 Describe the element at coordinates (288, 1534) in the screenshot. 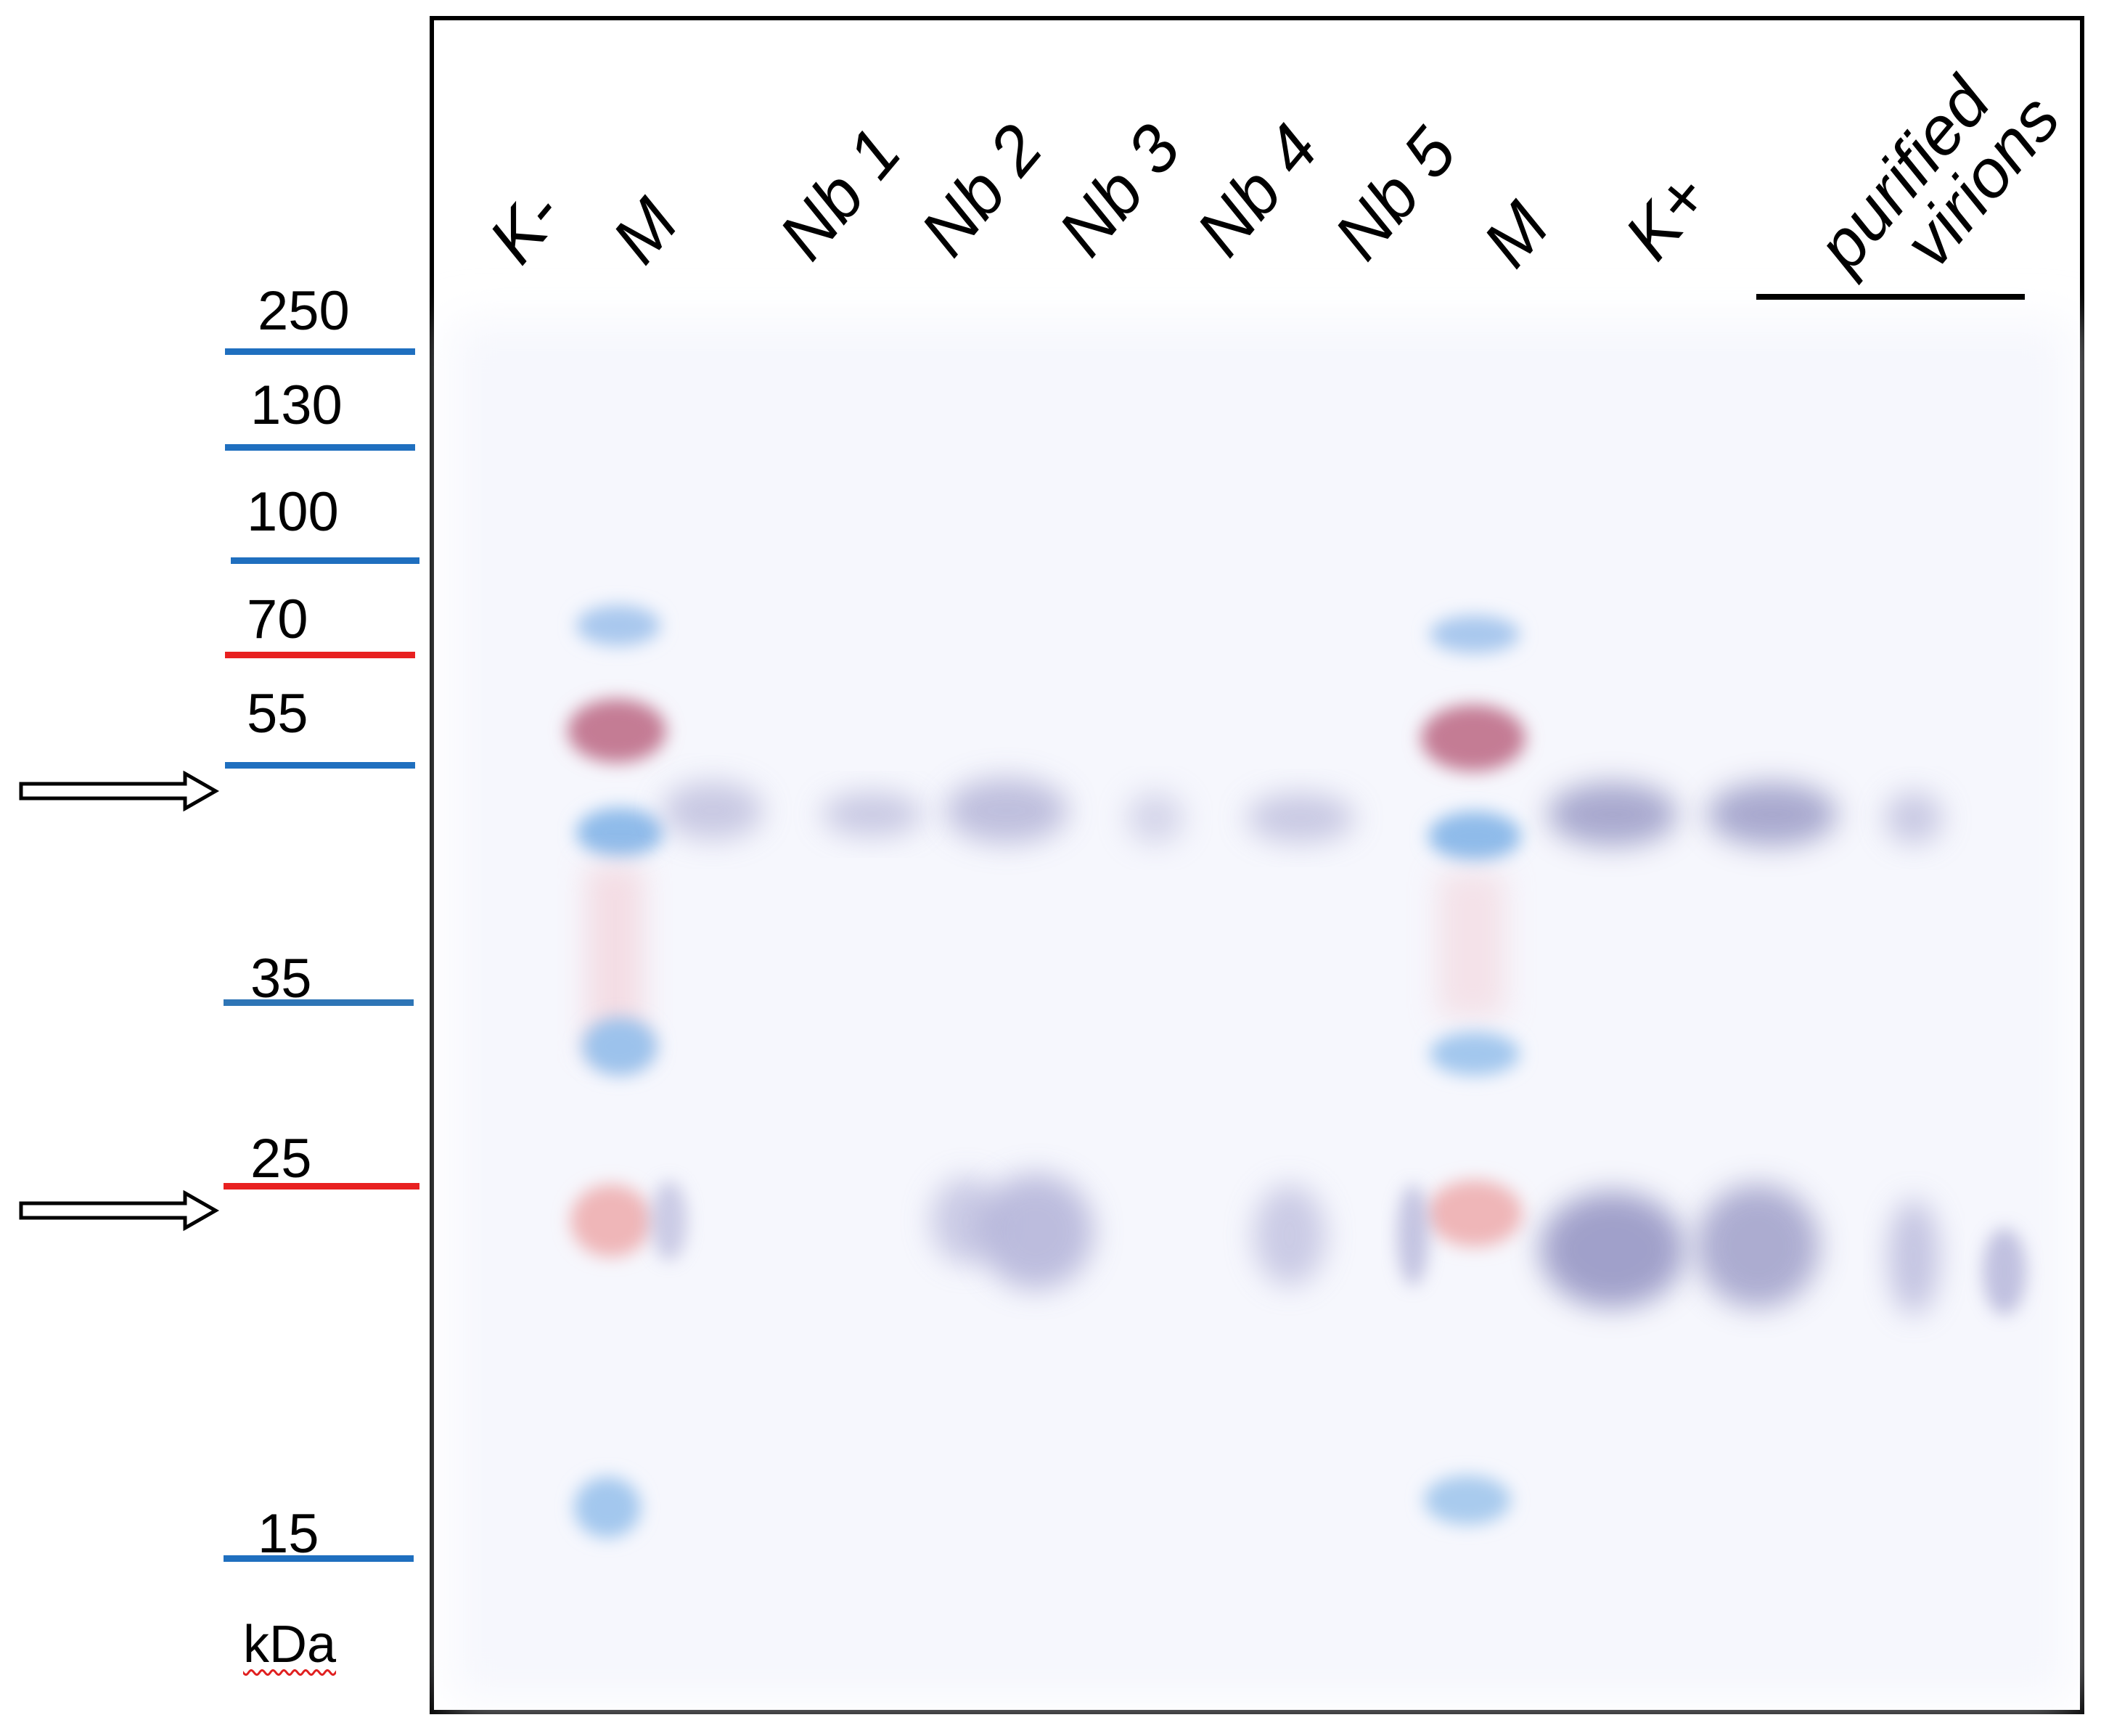

I see `marker-label-15: 15` at that location.